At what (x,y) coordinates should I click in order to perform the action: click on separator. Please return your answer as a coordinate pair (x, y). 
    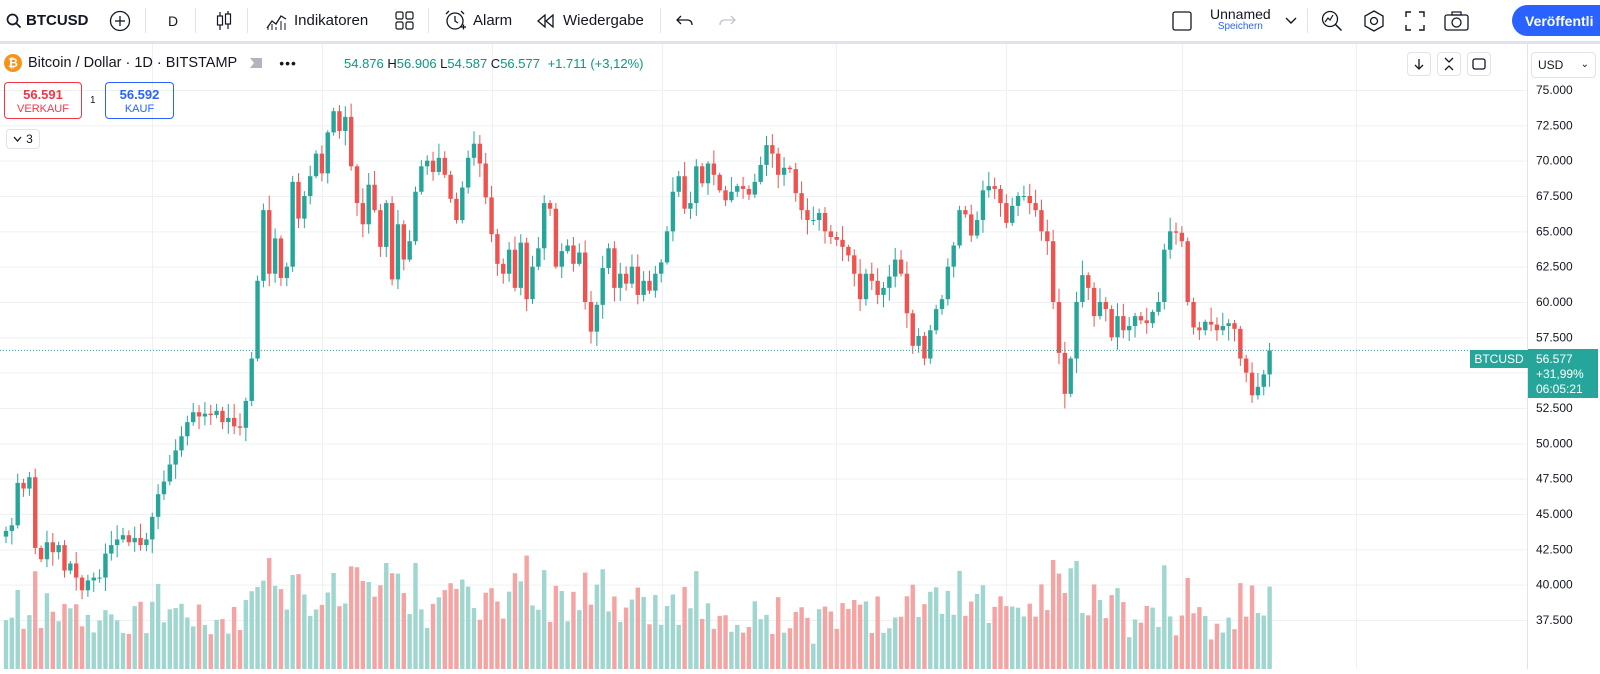
    Looking at the image, I should click on (1307, 20).